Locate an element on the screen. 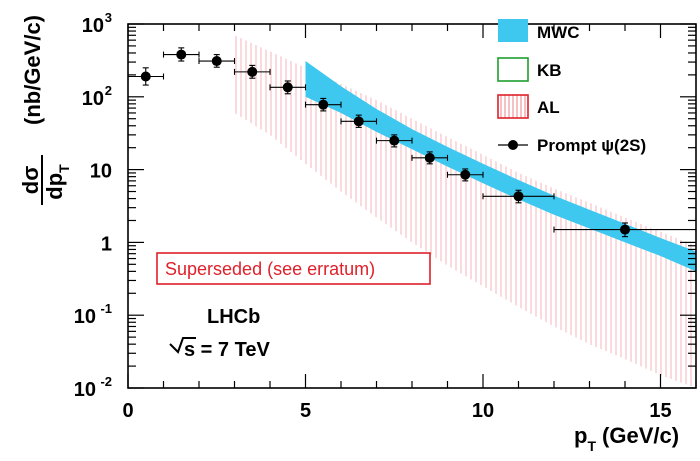 Image resolution: width=700 pixels, height=461 pixels. x-tick-label: 0 is located at coordinates (127, 411).